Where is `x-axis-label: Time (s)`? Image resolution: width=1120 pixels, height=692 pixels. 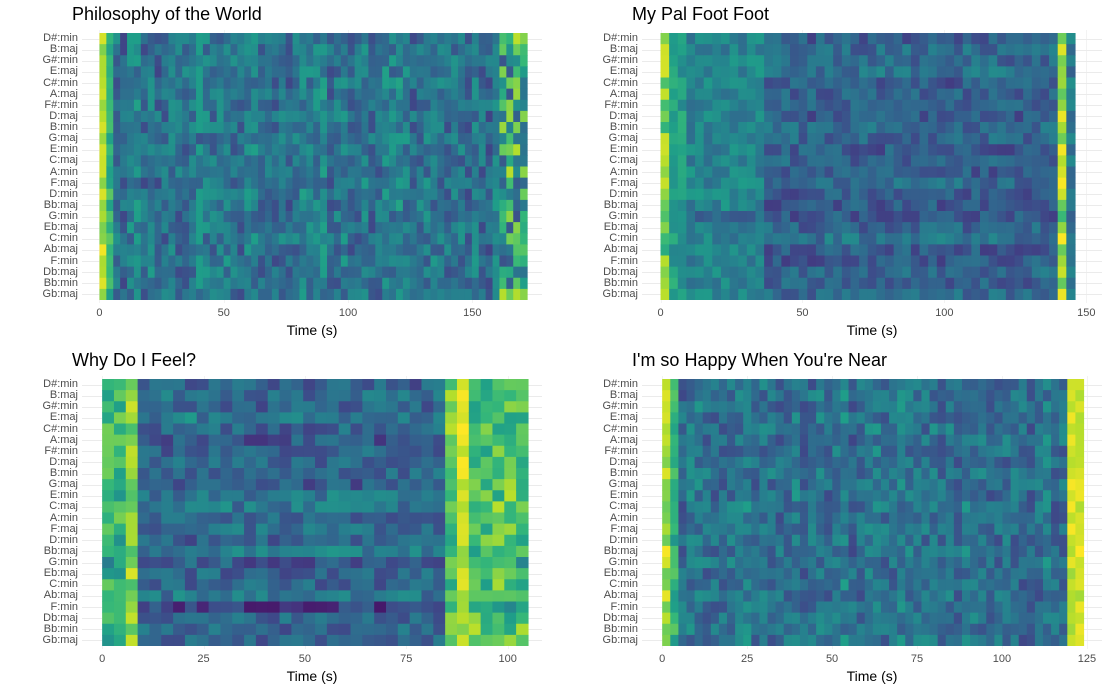 x-axis-label: Time (s) is located at coordinates (312, 676).